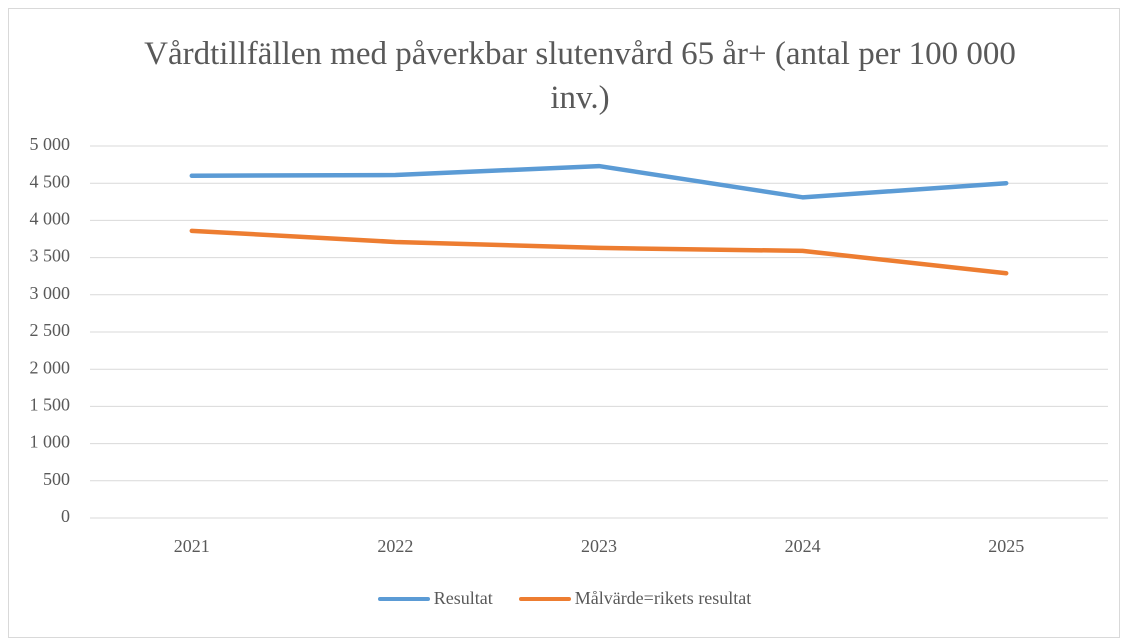  Describe the element at coordinates (50, 330) in the screenshot. I see `y-tick-label: 2 500` at that location.